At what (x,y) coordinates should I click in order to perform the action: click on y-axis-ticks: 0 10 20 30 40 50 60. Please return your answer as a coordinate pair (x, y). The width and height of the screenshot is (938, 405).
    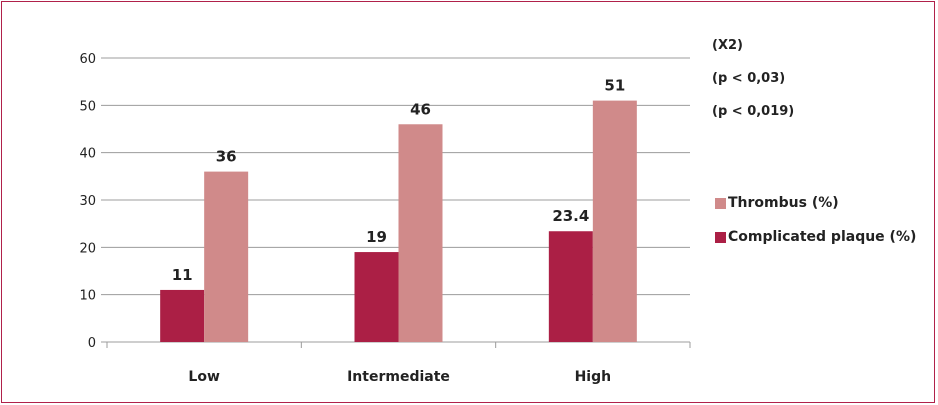
    Looking at the image, I should click on (87, 201).